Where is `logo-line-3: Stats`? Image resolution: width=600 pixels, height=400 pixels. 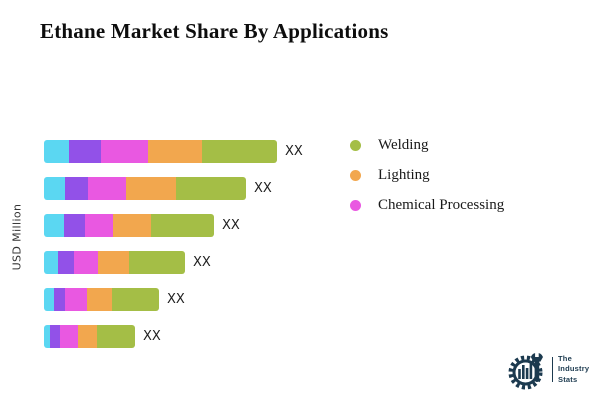 logo-line-3: Stats is located at coordinates (568, 379).